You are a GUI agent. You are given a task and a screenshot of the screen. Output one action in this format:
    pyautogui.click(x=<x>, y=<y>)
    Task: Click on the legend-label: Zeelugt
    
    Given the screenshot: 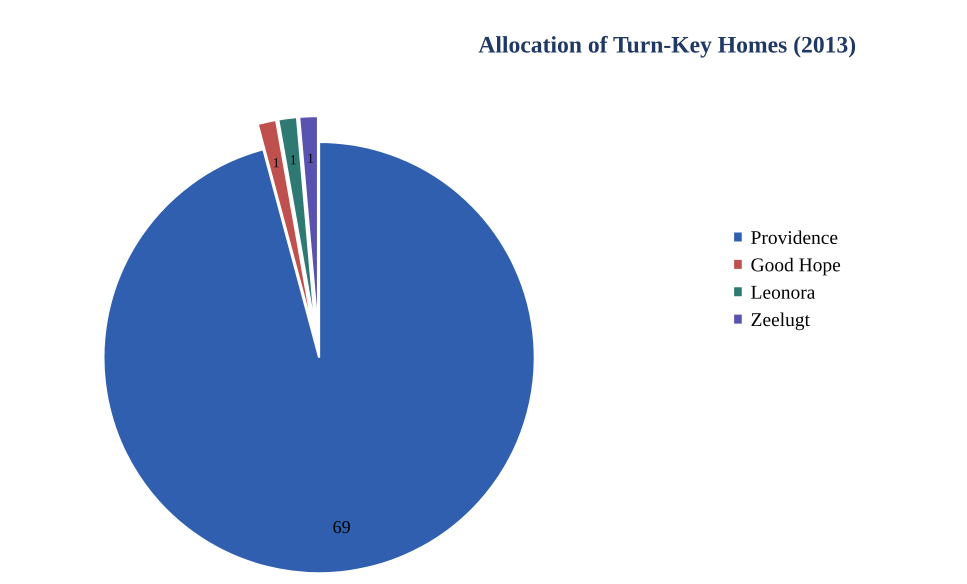 What is the action you would take?
    pyautogui.click(x=781, y=321)
    